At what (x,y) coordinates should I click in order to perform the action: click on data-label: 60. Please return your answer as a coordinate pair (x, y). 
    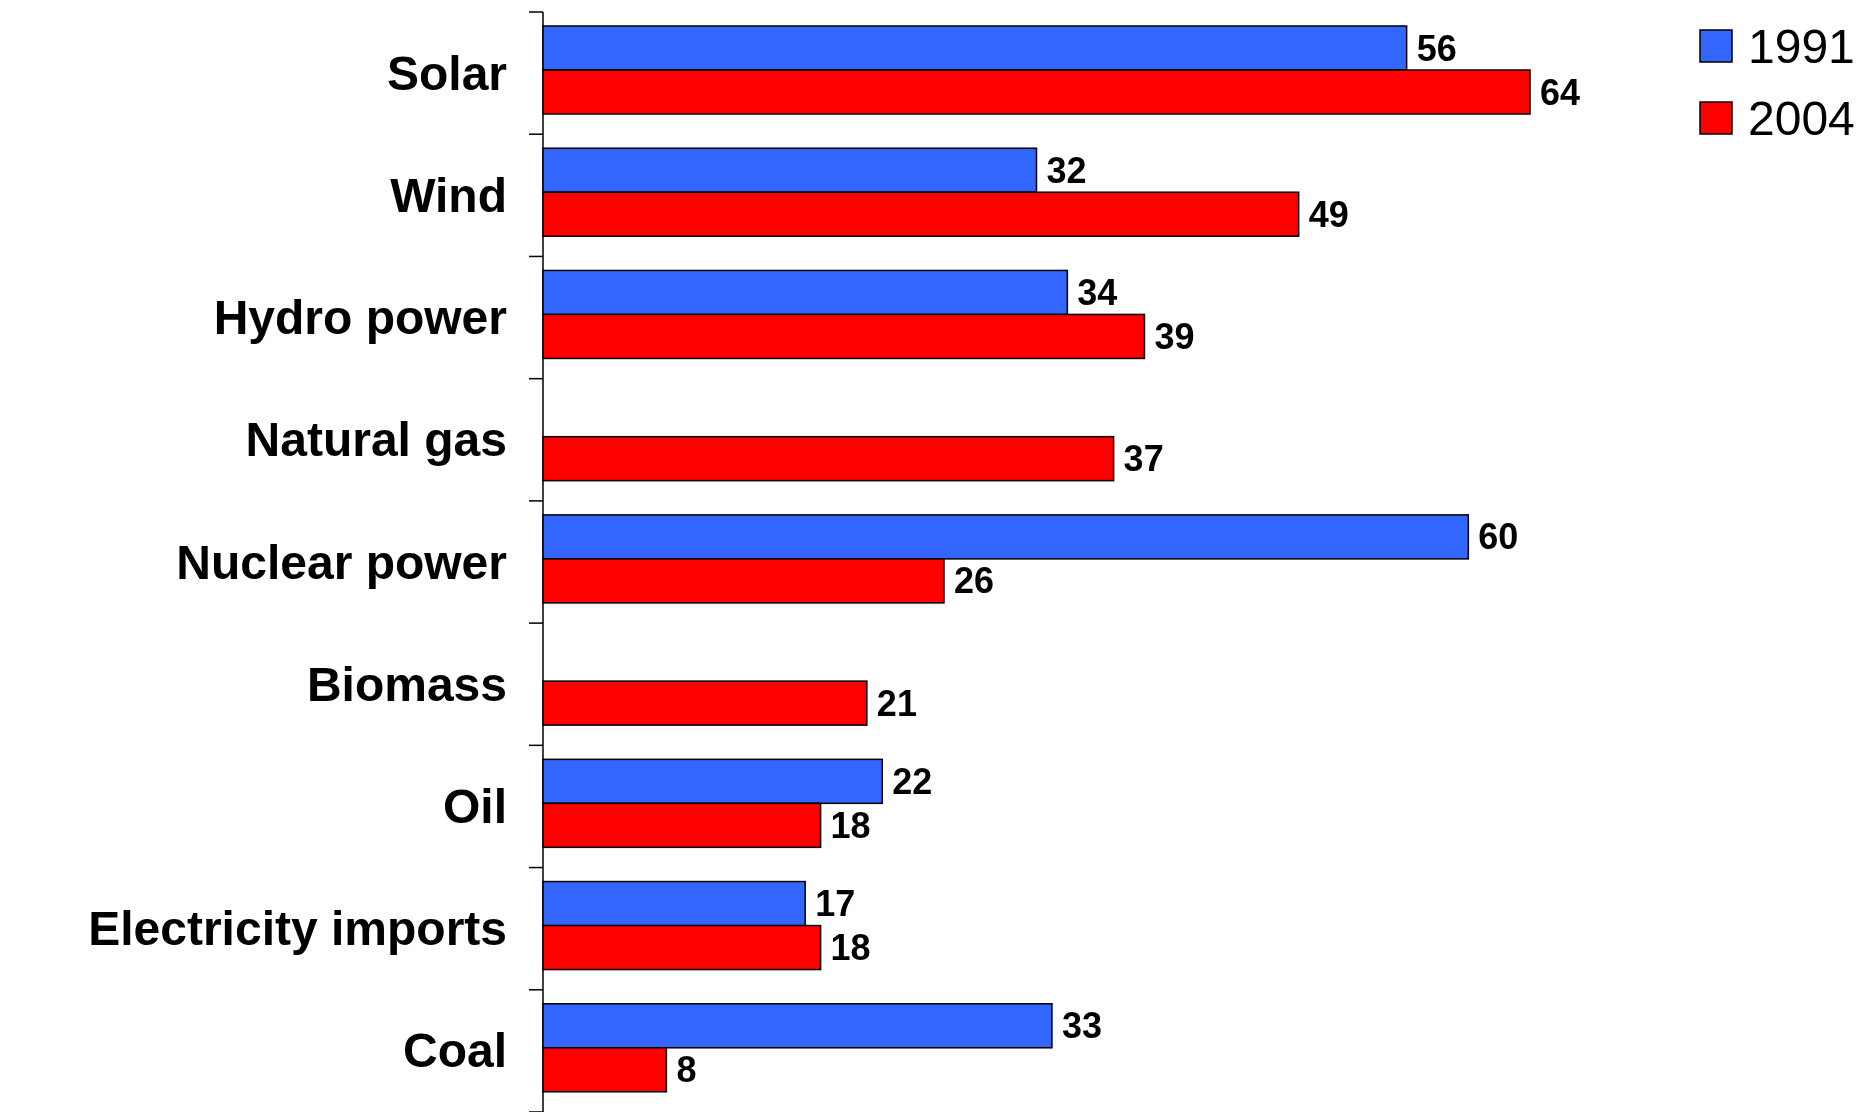
    Looking at the image, I should click on (1498, 537).